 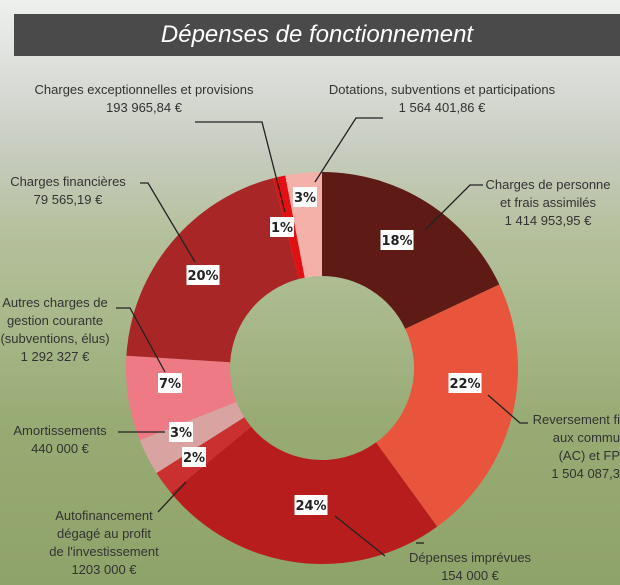 I want to click on value-label-text: 24%, so click(x=310, y=506).